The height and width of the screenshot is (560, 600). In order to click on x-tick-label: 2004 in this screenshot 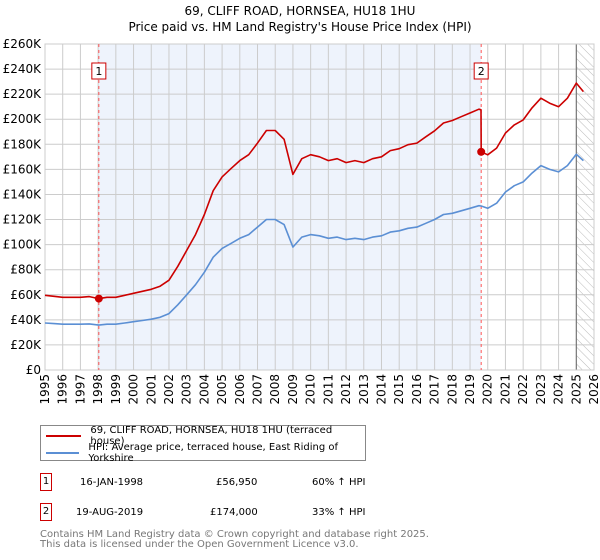, I will do `click(204, 389)`.